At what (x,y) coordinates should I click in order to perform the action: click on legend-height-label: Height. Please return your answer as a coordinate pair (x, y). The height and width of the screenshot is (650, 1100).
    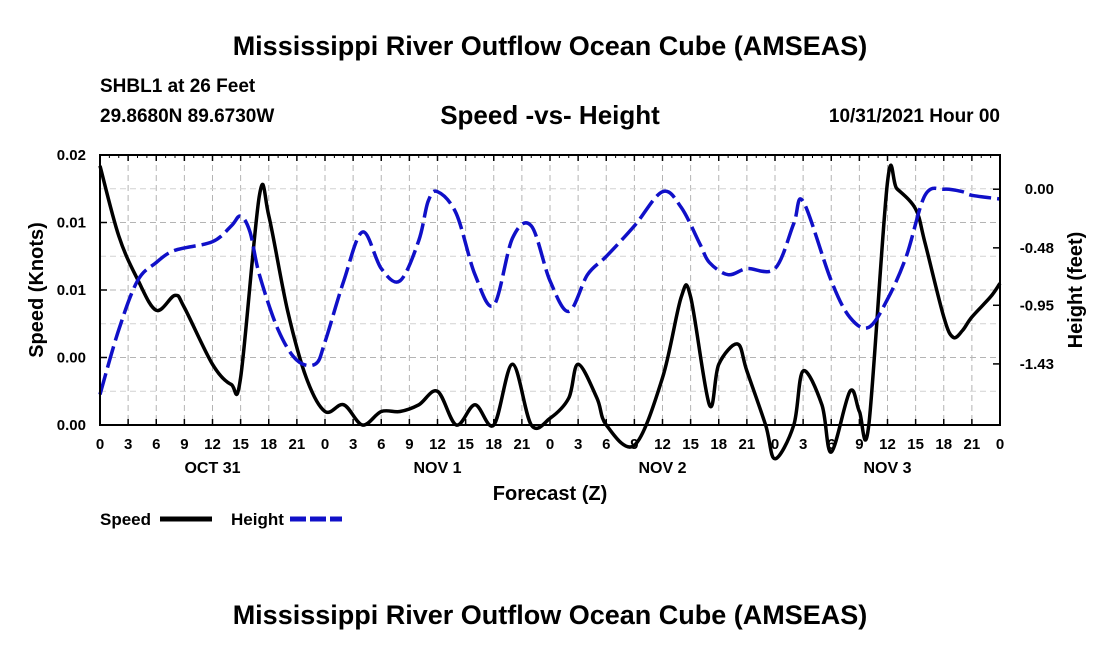
    Looking at the image, I should click on (257, 519).